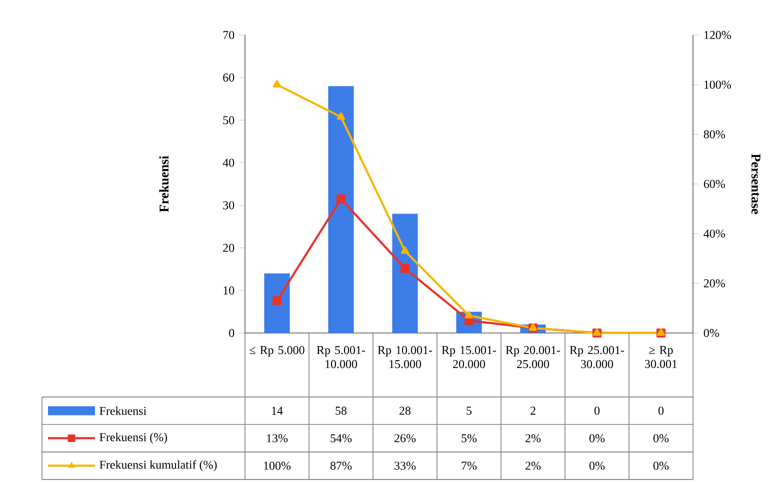 This screenshot has width=775, height=484. Describe the element at coordinates (228, 78) in the screenshot. I see `y-tick-label: 60` at that location.